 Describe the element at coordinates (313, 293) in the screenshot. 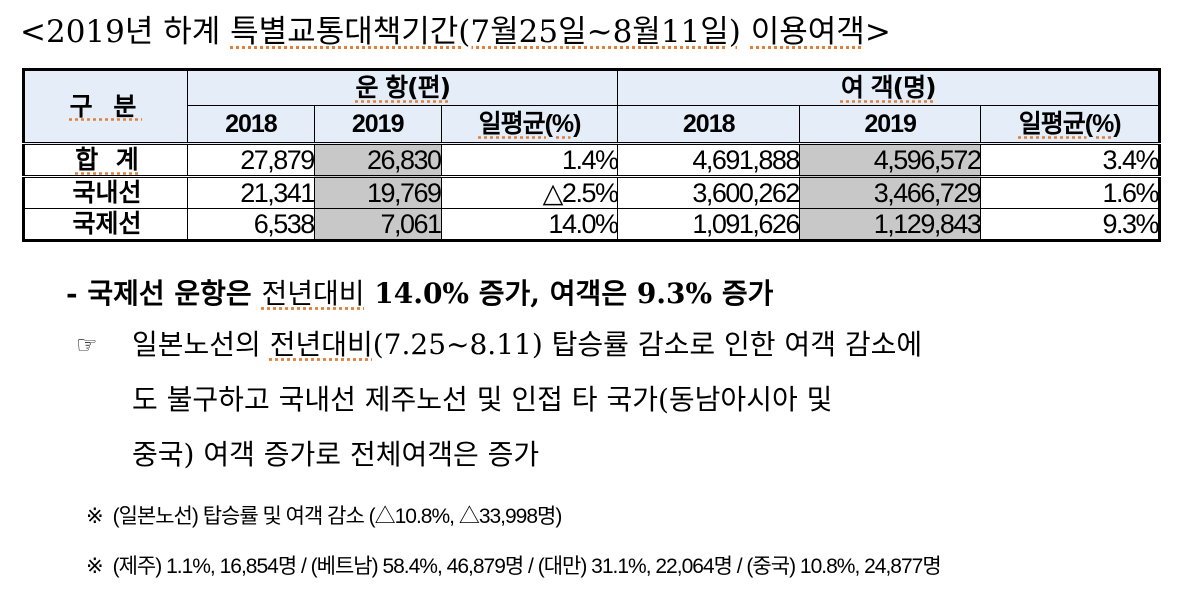

I see `summary-text-b: 전년대비` at that location.